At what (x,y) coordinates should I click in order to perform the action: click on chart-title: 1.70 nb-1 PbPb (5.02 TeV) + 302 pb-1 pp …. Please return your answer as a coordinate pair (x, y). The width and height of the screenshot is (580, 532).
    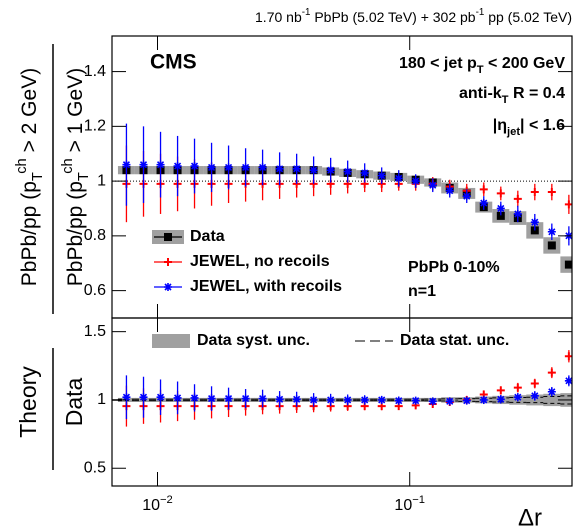
    Looking at the image, I should click on (413, 16).